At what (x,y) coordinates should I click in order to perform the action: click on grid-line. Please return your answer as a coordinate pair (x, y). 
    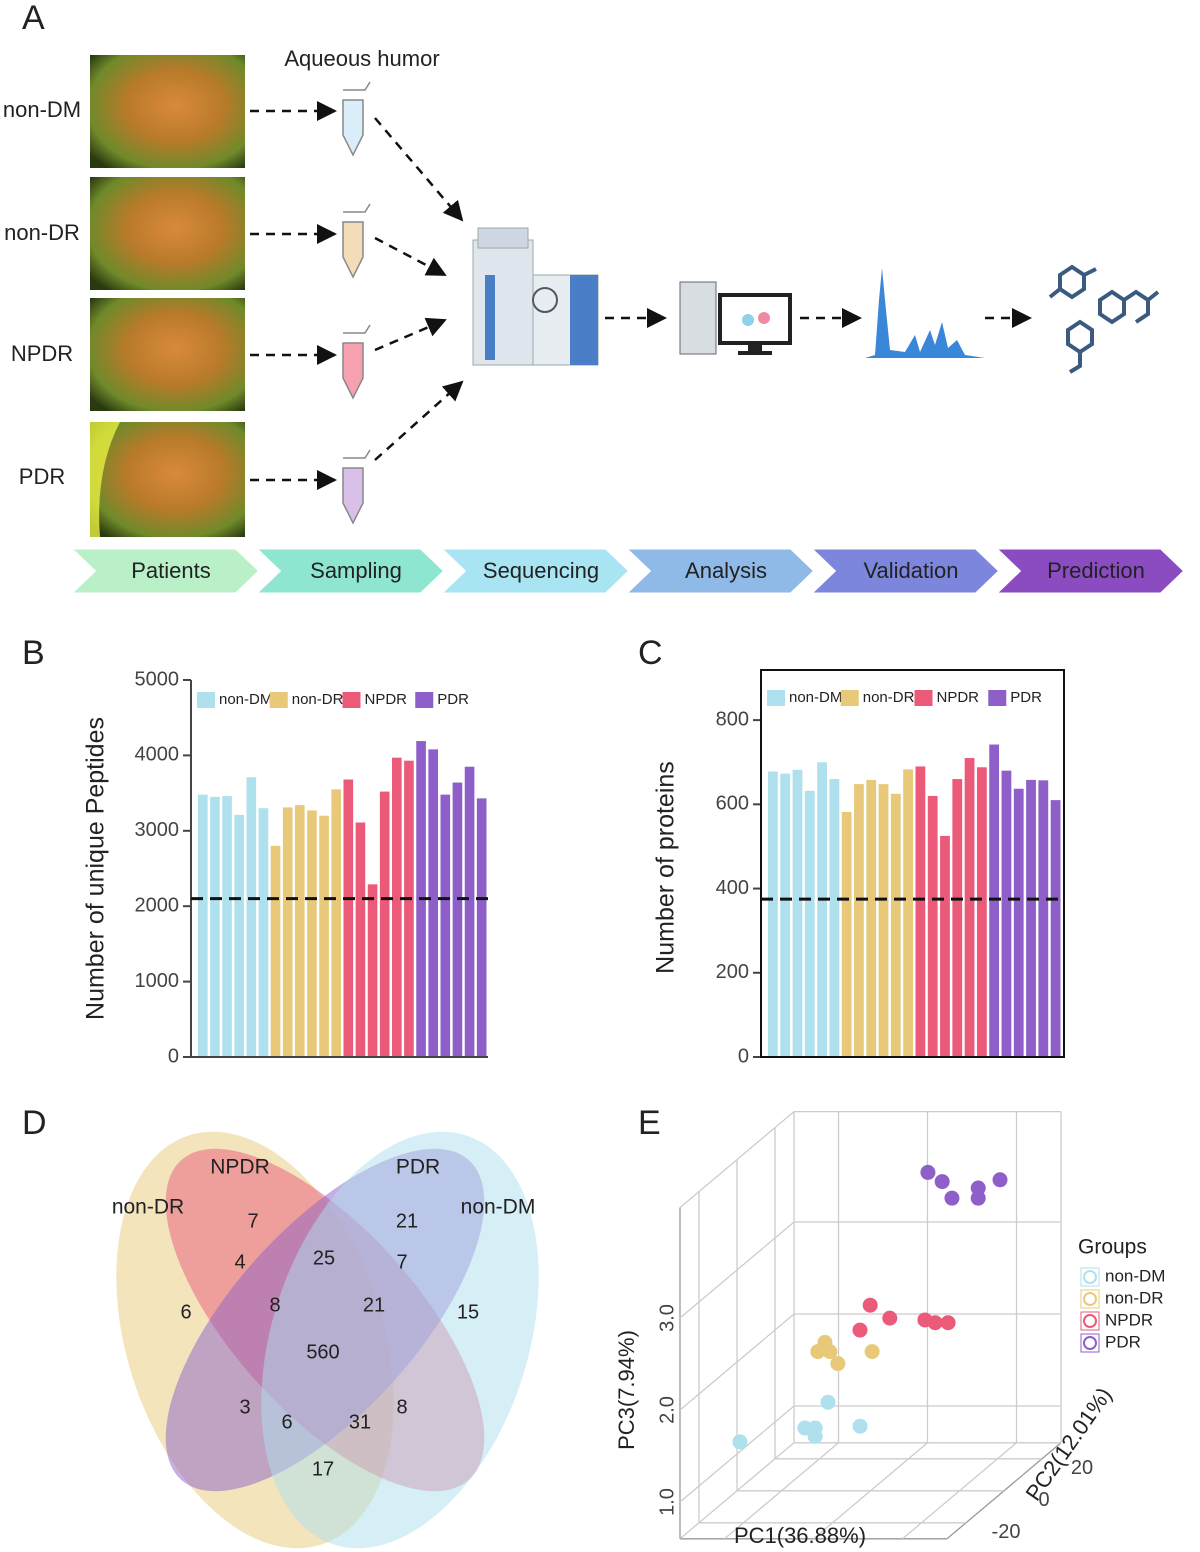
    Looking at the image, I should click on (737, 1362).